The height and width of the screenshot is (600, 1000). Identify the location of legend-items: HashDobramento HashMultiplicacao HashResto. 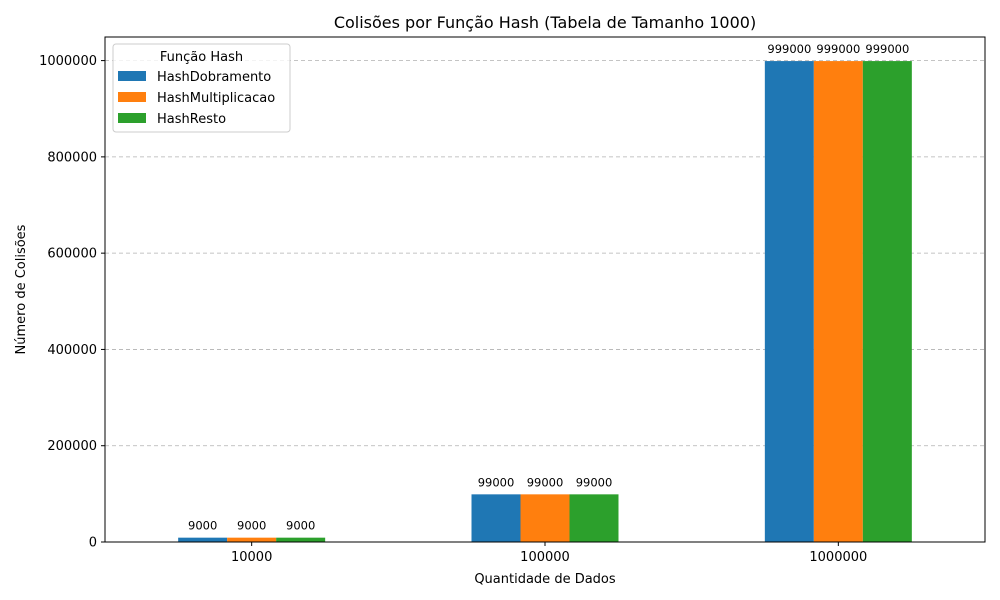
(196, 98).